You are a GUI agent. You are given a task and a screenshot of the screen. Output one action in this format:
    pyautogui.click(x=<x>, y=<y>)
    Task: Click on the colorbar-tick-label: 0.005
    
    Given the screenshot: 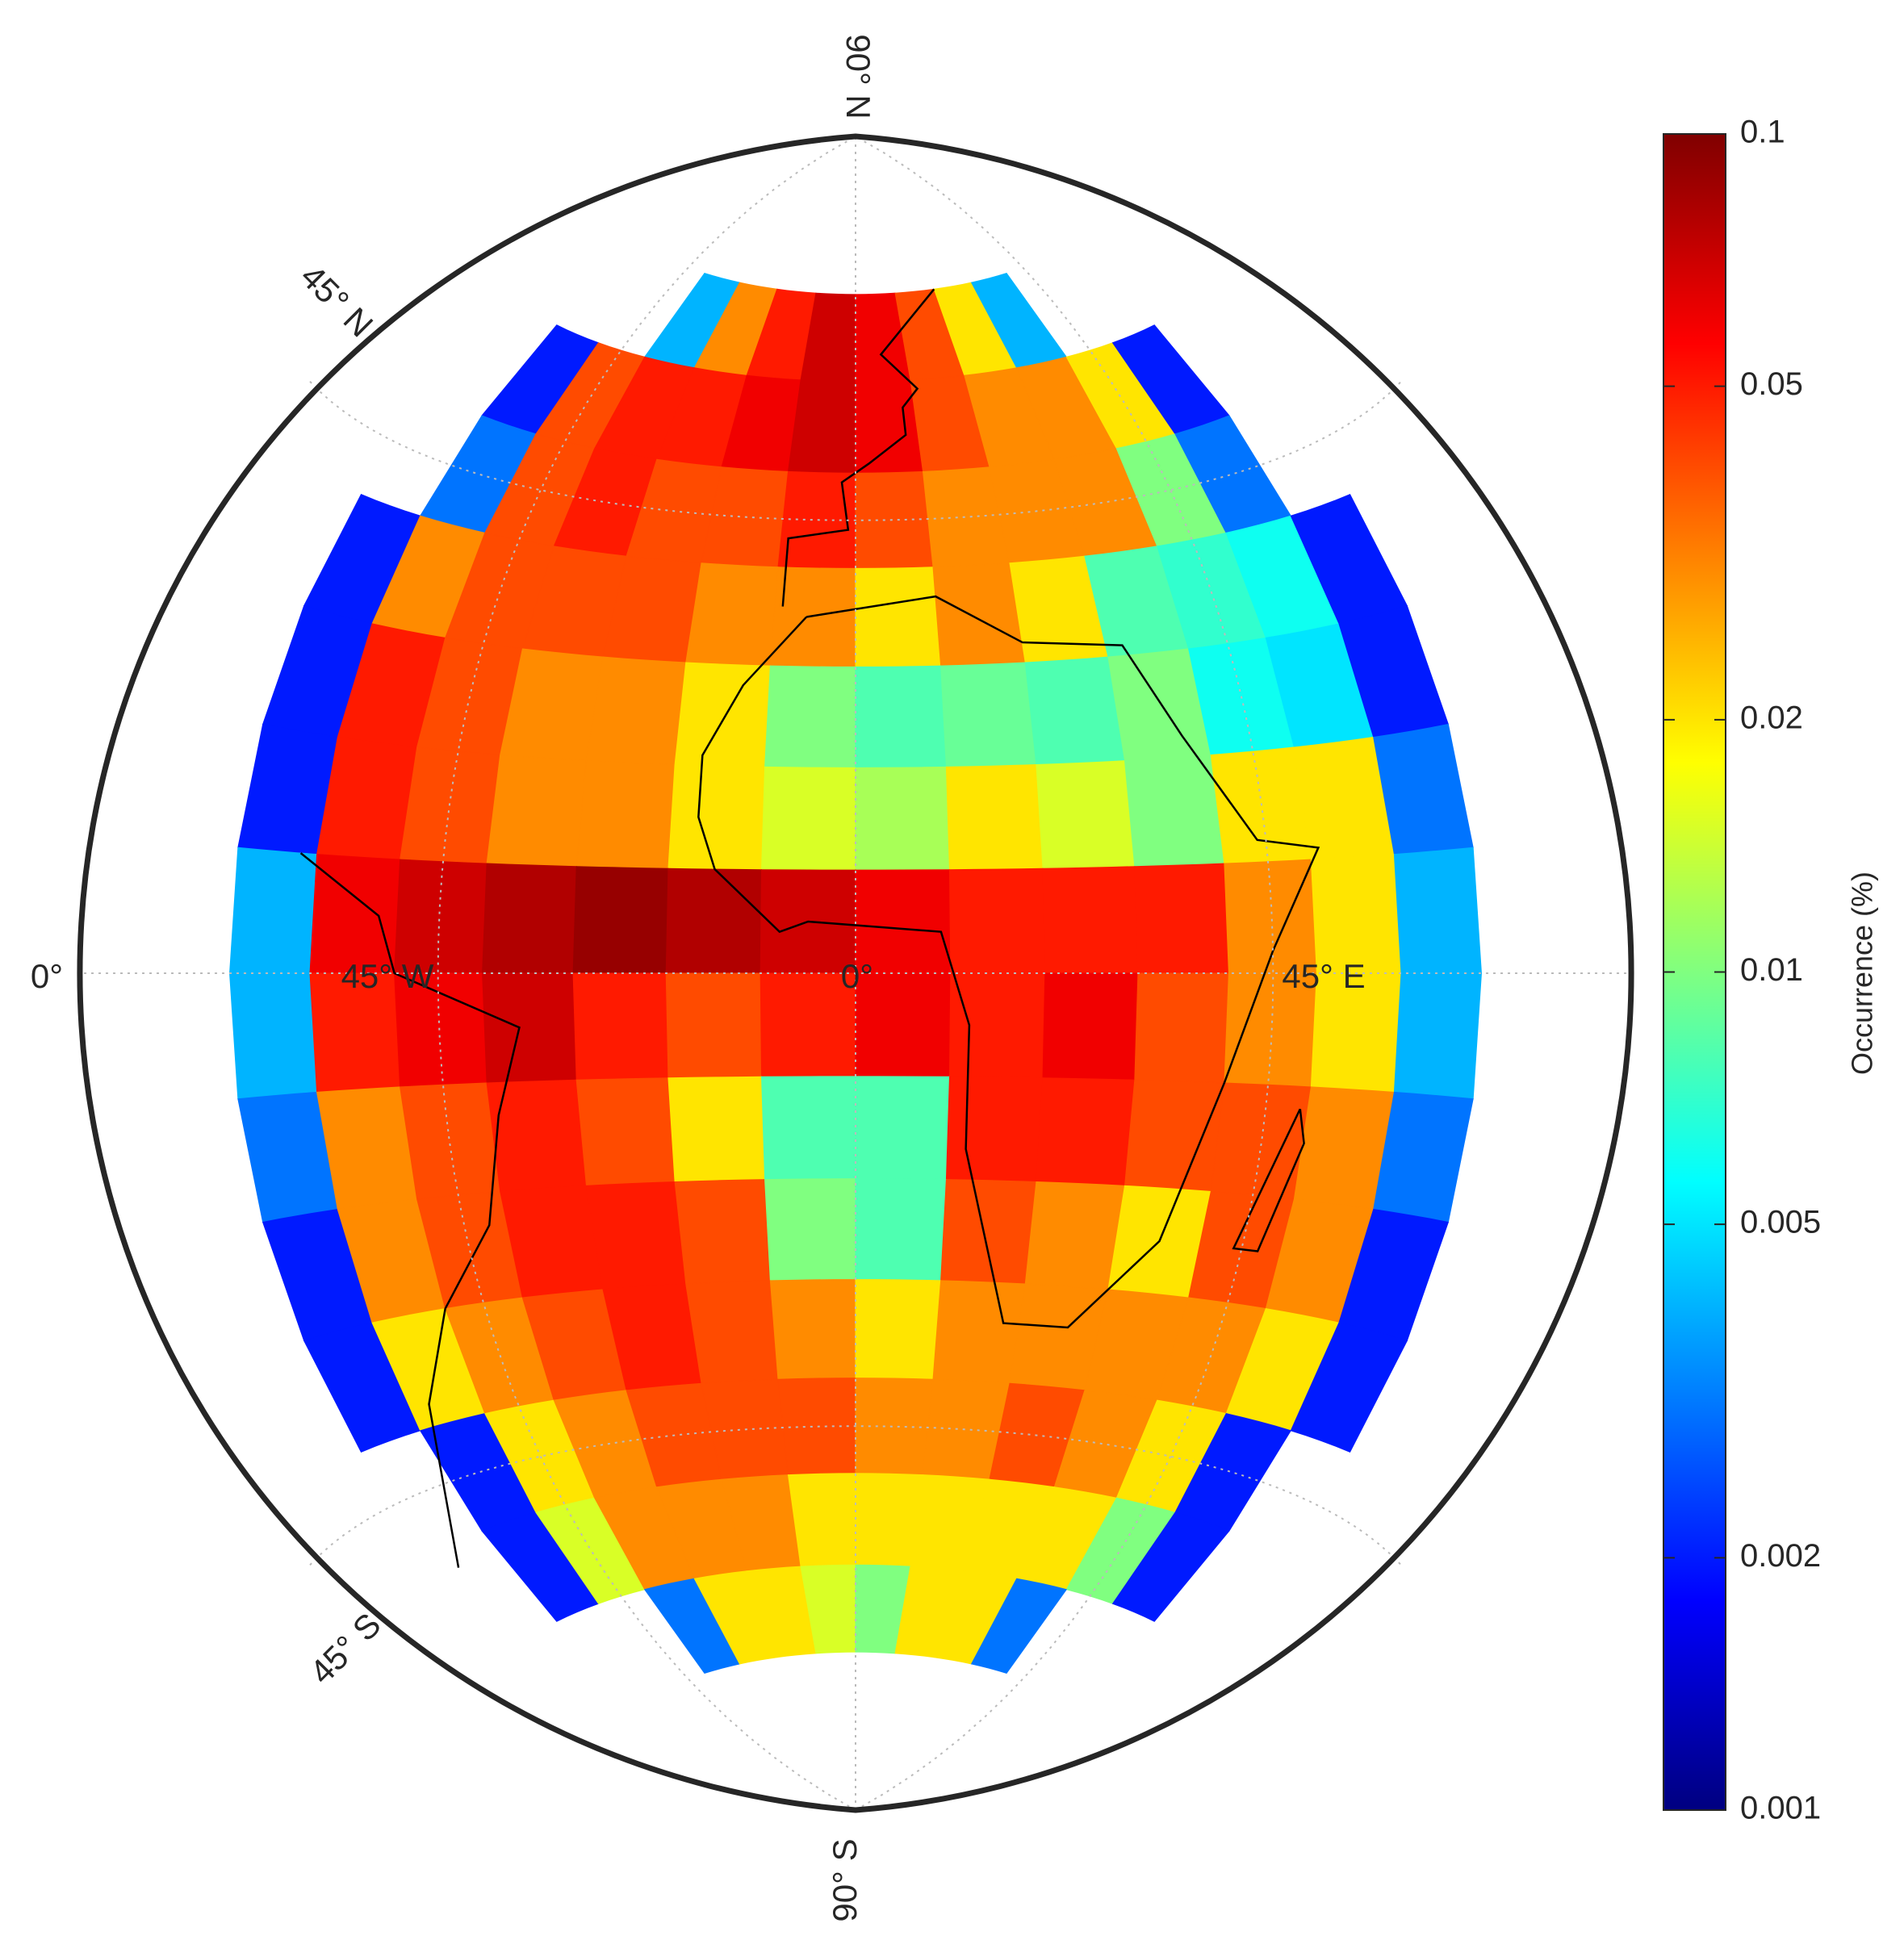 What is the action you would take?
    pyautogui.click(x=1781, y=1222)
    